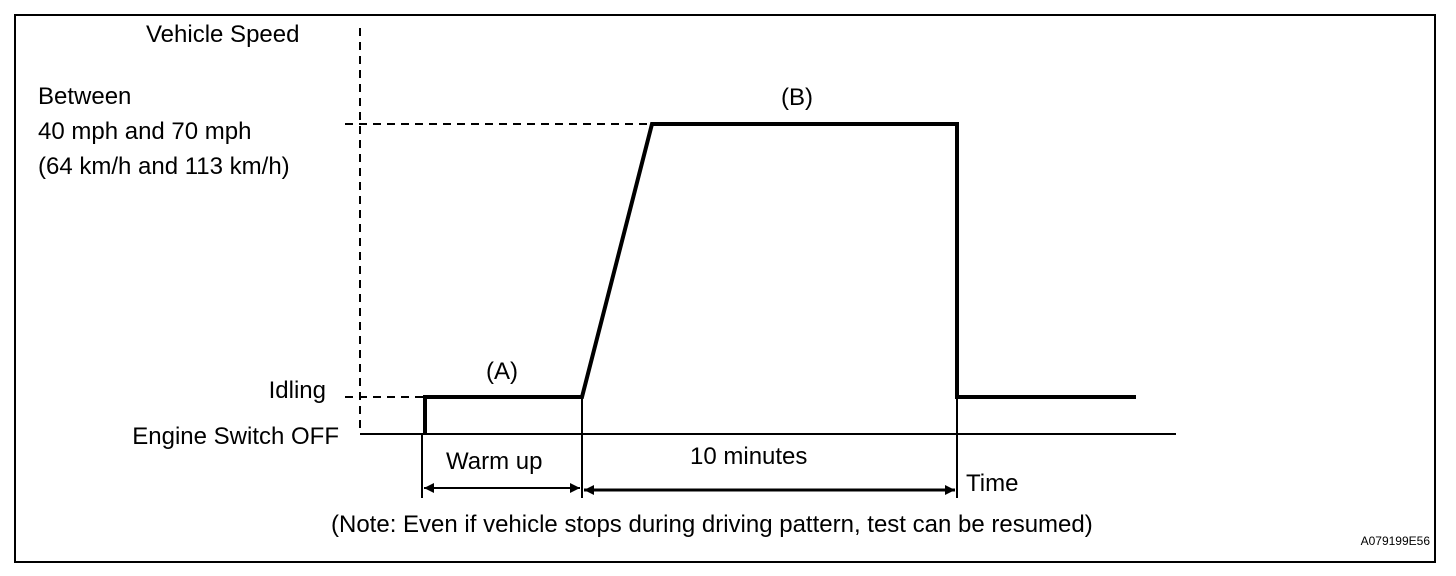  I want to click on warm-up-label: Warm up, so click(494, 461).